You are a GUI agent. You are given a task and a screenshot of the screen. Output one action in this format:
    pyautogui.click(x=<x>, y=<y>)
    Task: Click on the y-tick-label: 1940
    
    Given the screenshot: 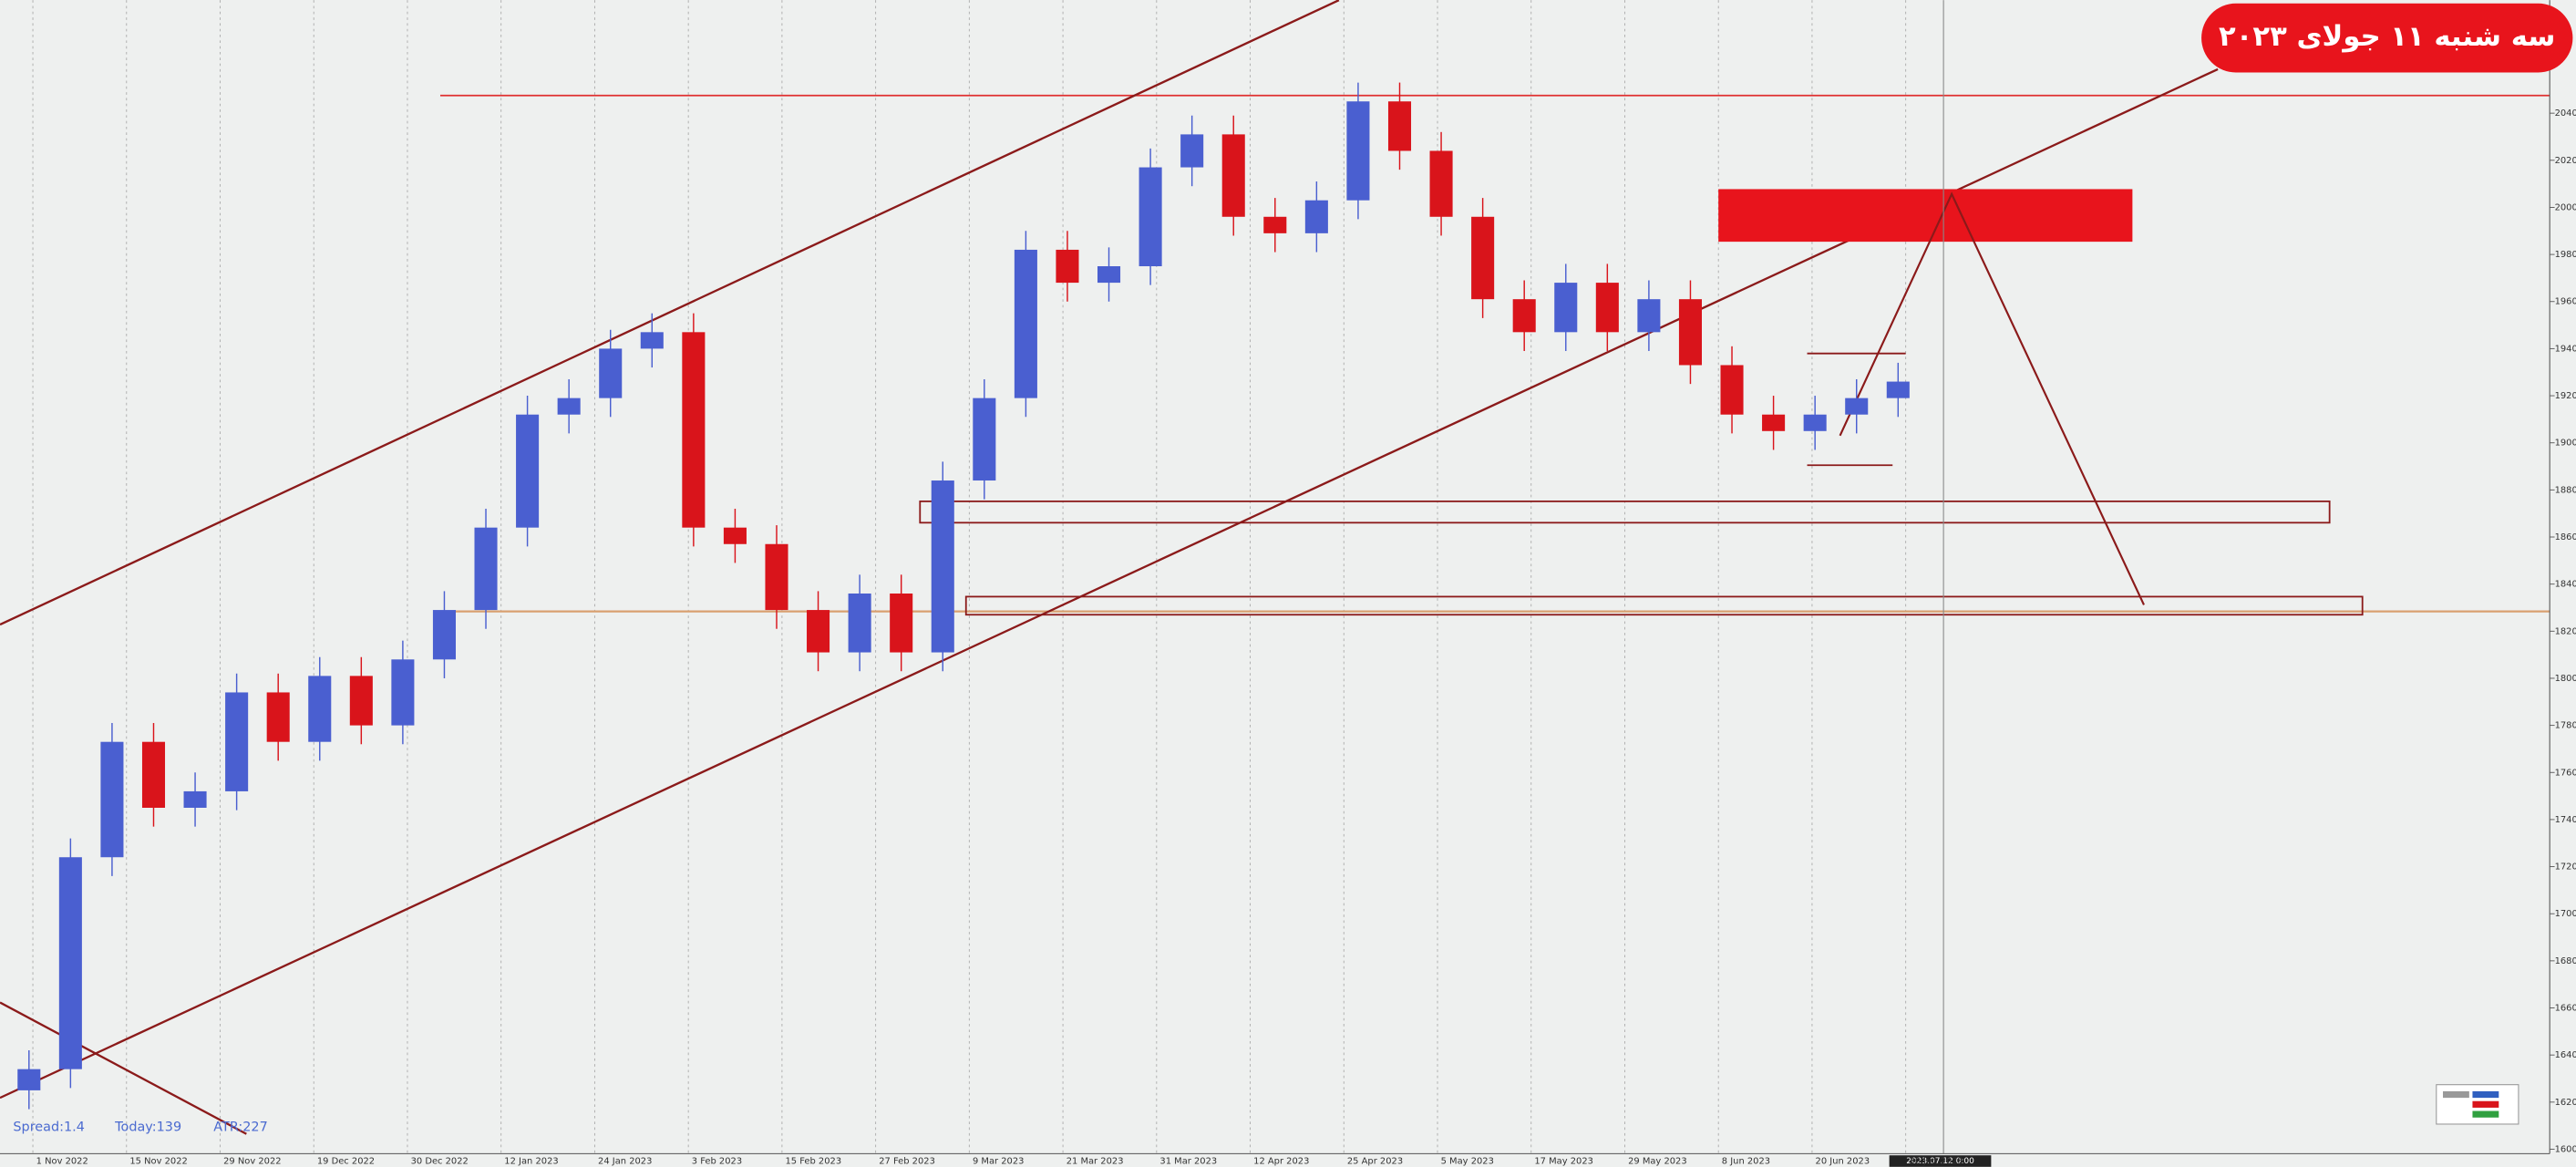 What is the action you would take?
    pyautogui.click(x=2565, y=349)
    